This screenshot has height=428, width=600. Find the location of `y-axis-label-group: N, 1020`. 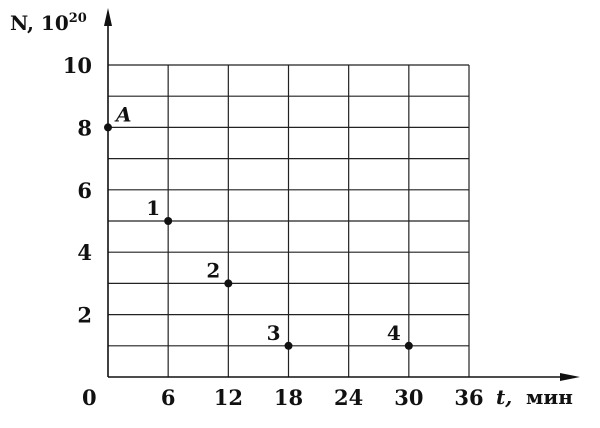

y-axis-label-group: N, 1020 is located at coordinates (48, 23).